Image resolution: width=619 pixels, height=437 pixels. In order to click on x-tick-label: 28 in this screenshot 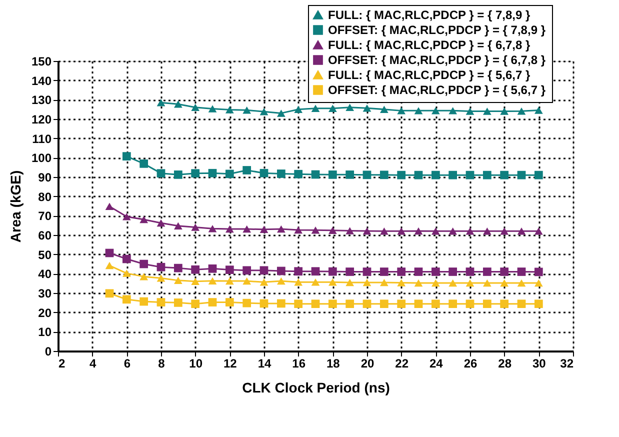, I will do `click(505, 363)`.